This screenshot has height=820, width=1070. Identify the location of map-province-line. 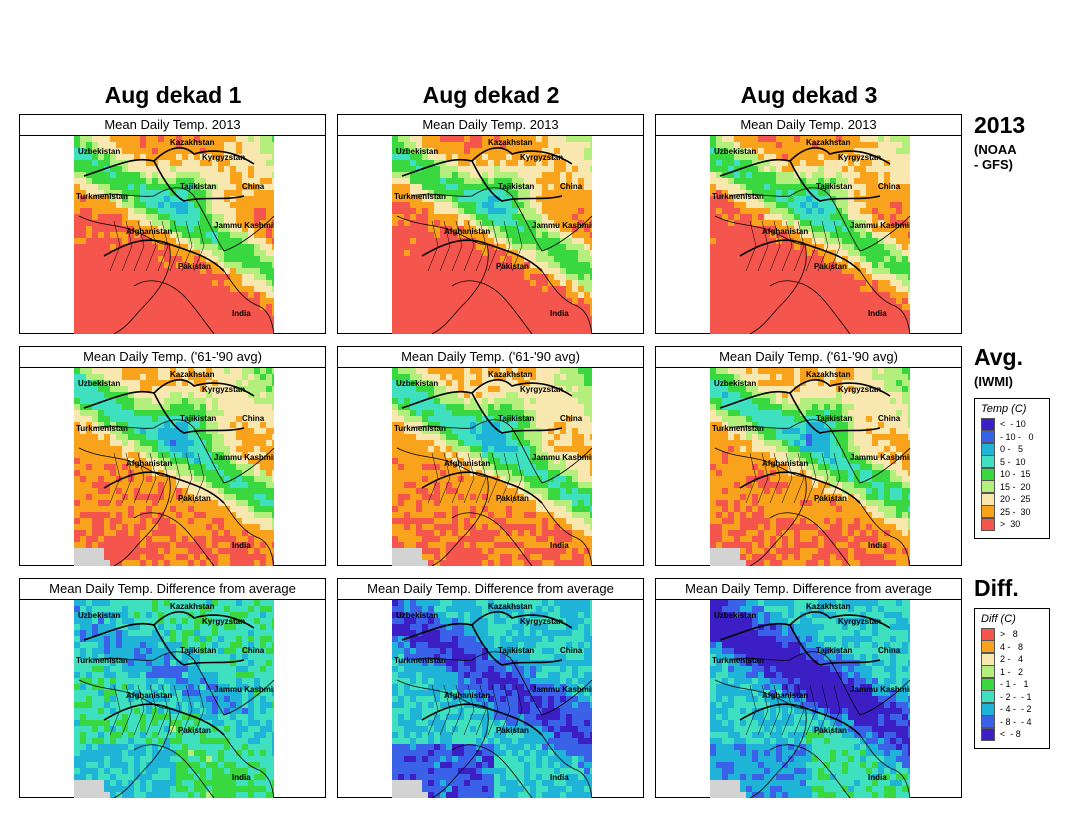
(787, 246).